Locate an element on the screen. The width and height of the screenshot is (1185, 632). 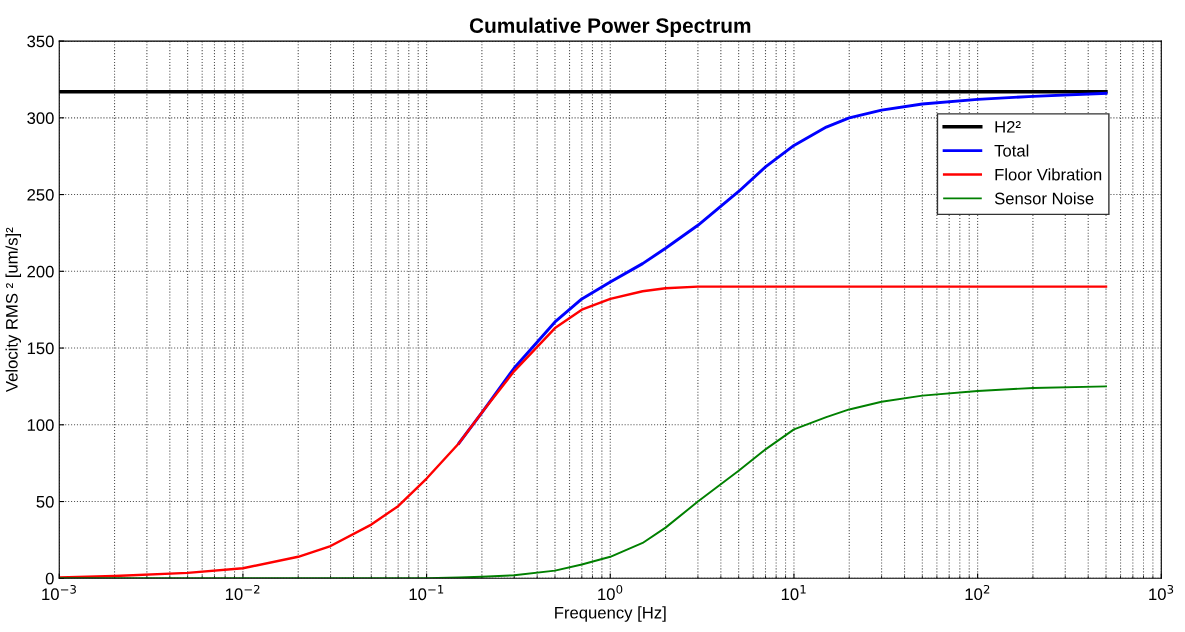
y-tick-label: 150 is located at coordinates (40, 348).